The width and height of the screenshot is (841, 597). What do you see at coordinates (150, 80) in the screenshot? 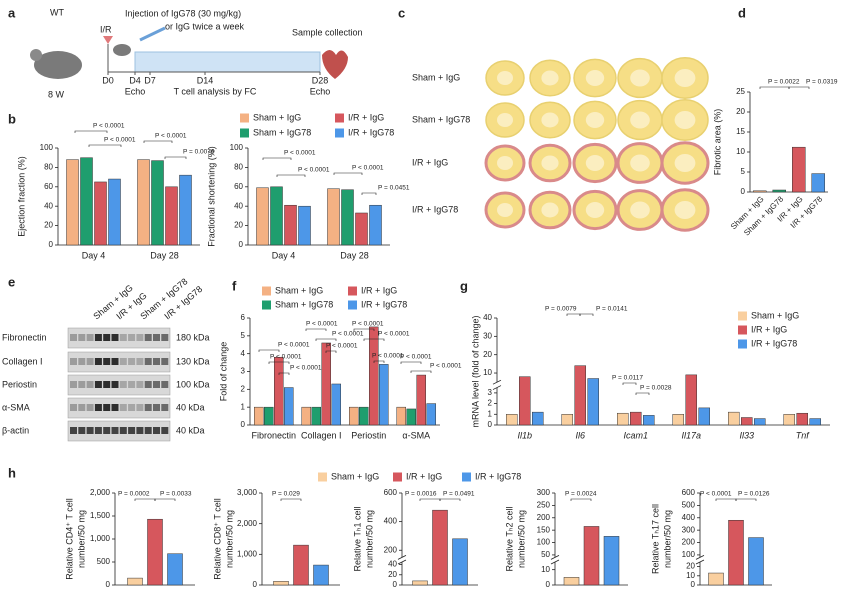
I see `day-label: D7` at bounding box center [150, 80].